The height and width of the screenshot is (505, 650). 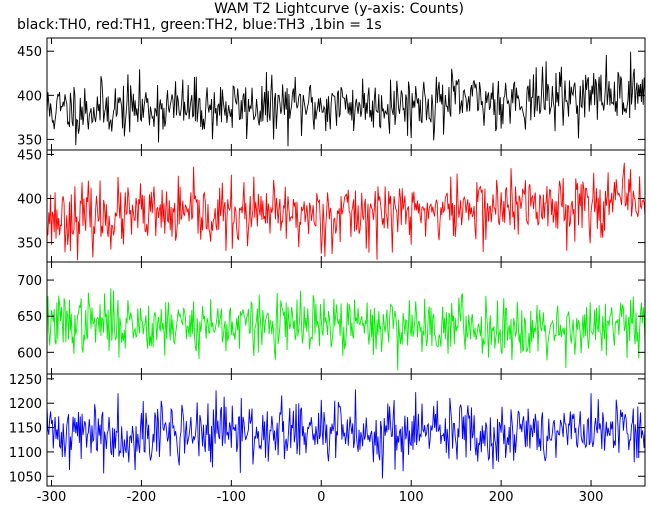 What do you see at coordinates (29, 353) in the screenshot?
I see `y-tick-label: 600` at bounding box center [29, 353].